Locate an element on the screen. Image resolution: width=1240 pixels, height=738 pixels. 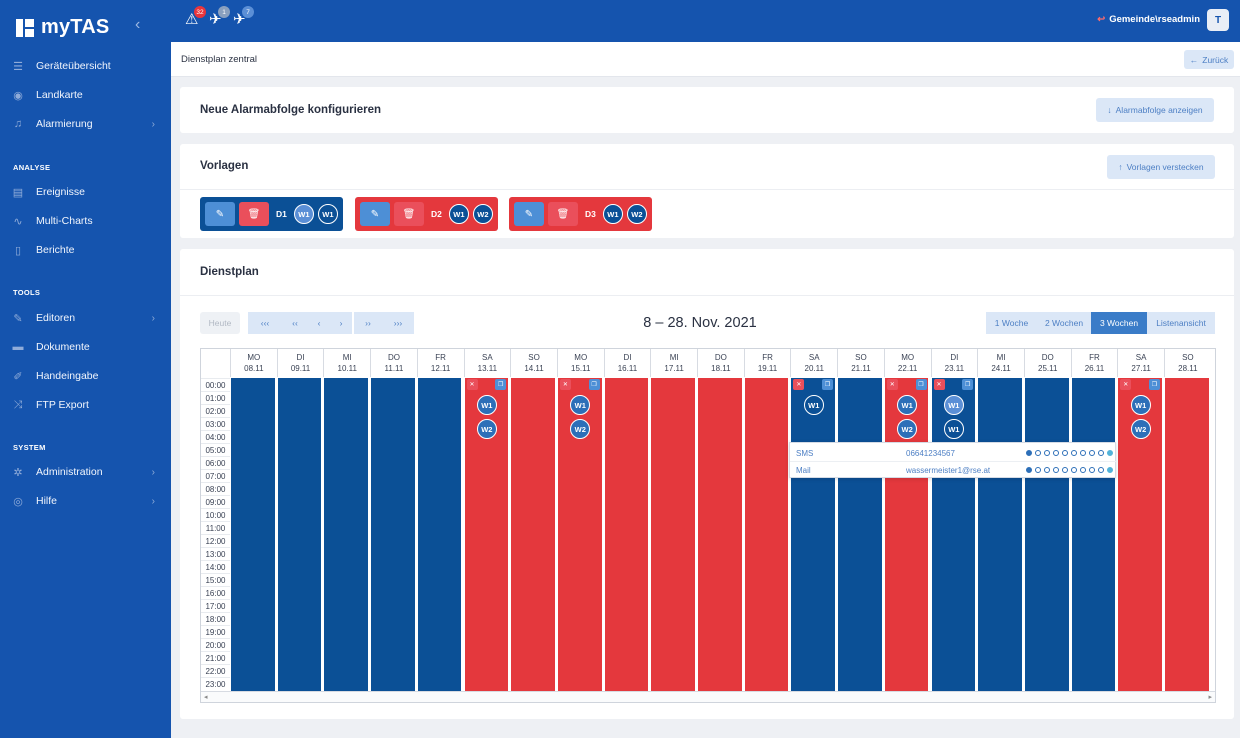
calendar-nav-button-5: ››› is located at coordinates (398, 323).